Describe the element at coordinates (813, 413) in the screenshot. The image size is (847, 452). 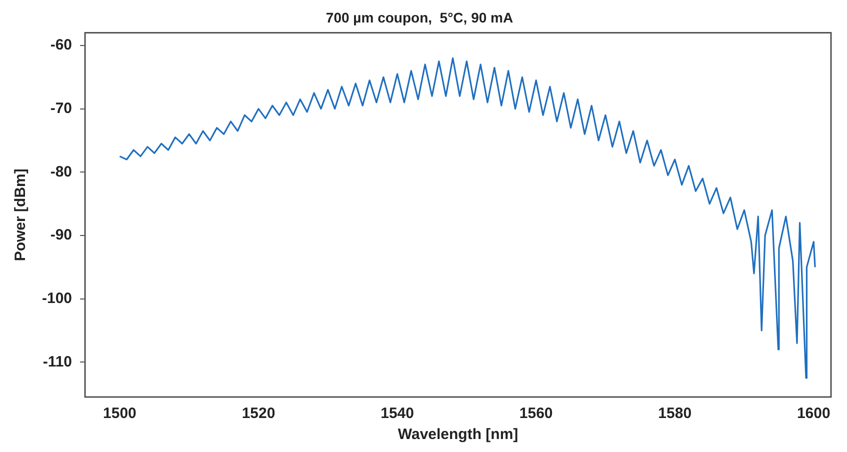
I see `x-tick-label: 1600` at that location.